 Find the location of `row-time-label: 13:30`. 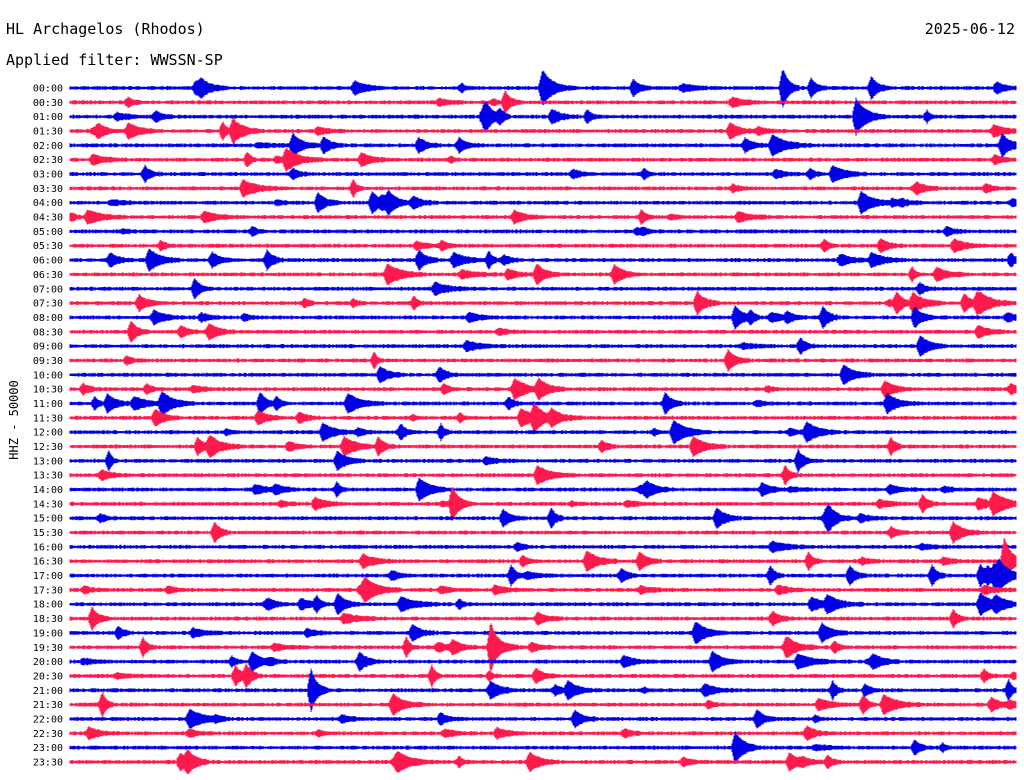

row-time-label: 13:30 is located at coordinates (48, 476).